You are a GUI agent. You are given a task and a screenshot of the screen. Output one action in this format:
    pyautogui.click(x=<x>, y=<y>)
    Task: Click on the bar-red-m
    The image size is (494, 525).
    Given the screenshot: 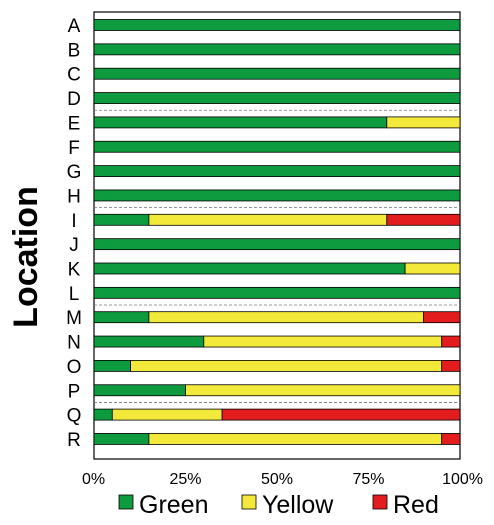 What is the action you would take?
    pyautogui.click(x=441, y=317)
    